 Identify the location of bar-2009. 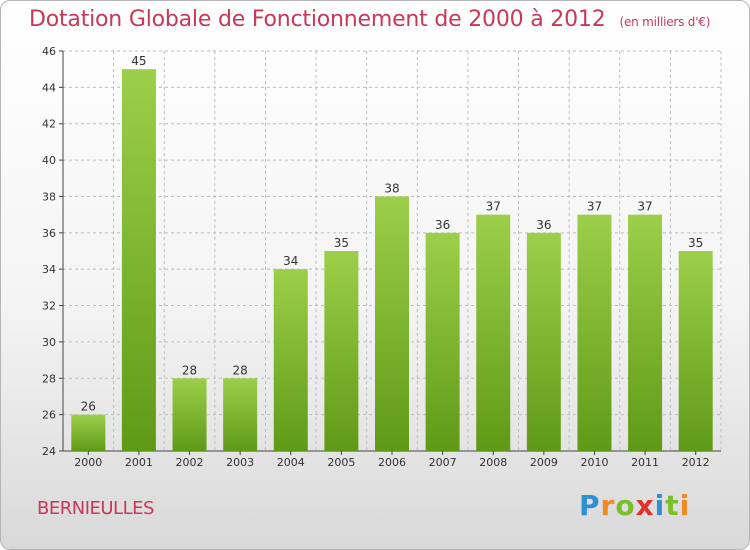
(543, 341).